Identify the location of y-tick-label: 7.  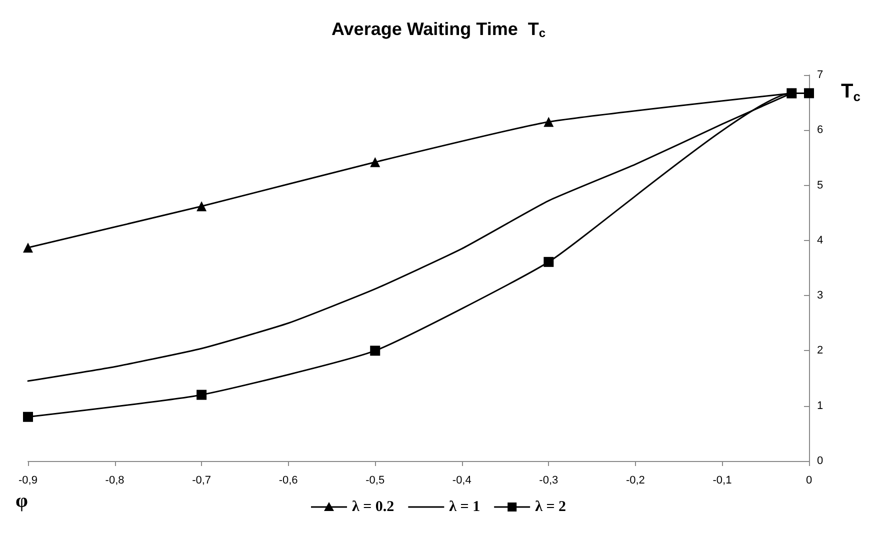
(820, 75).